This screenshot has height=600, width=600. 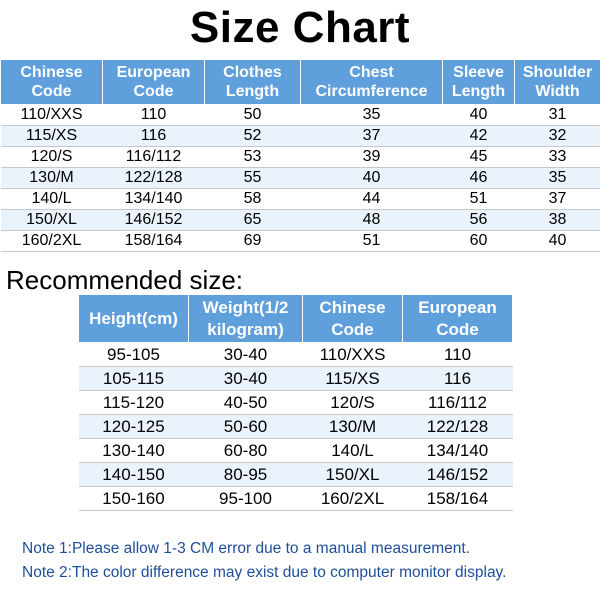 I want to click on table-cell: 56, so click(x=478, y=220).